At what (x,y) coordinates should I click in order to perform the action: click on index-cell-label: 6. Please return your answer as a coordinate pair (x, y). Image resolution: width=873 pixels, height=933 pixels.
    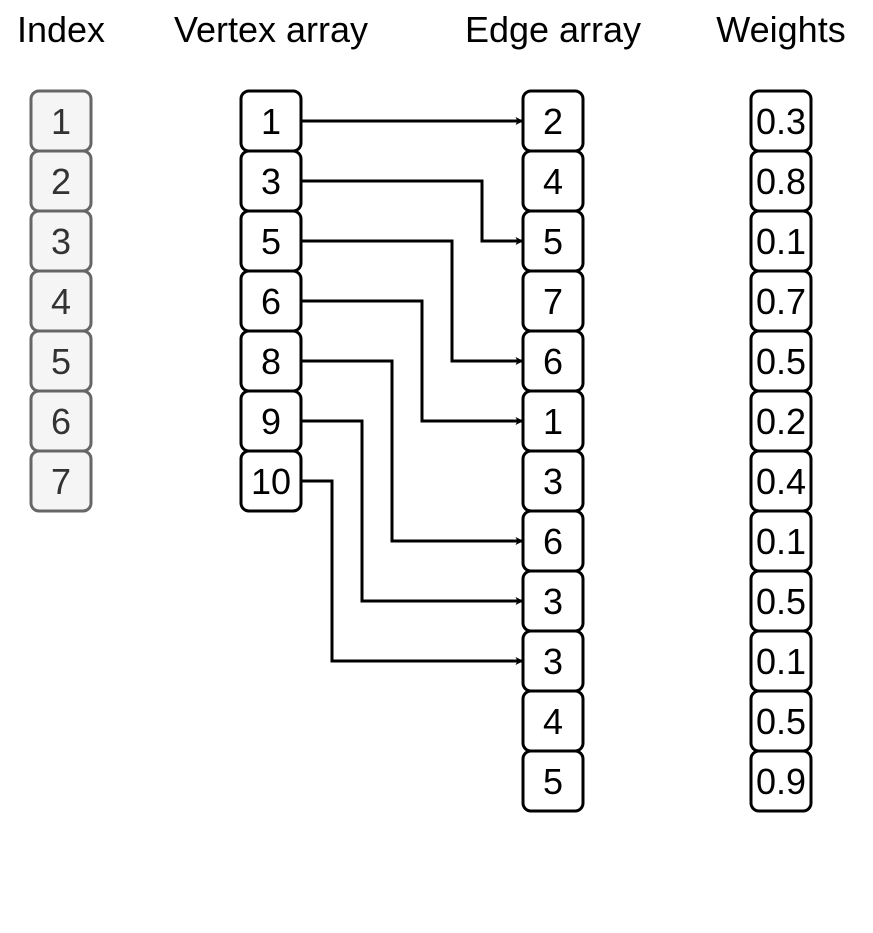
    Looking at the image, I should click on (61, 421).